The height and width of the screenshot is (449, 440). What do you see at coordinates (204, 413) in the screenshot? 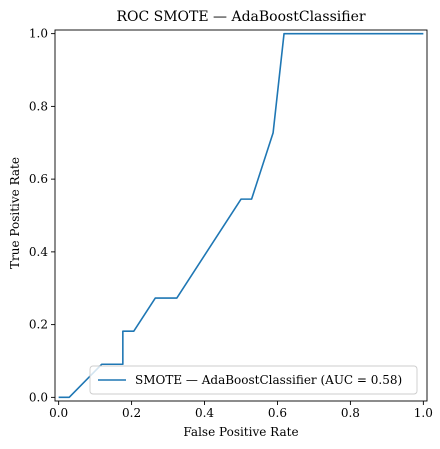
I see `x-tick-label: 0.4` at bounding box center [204, 413].